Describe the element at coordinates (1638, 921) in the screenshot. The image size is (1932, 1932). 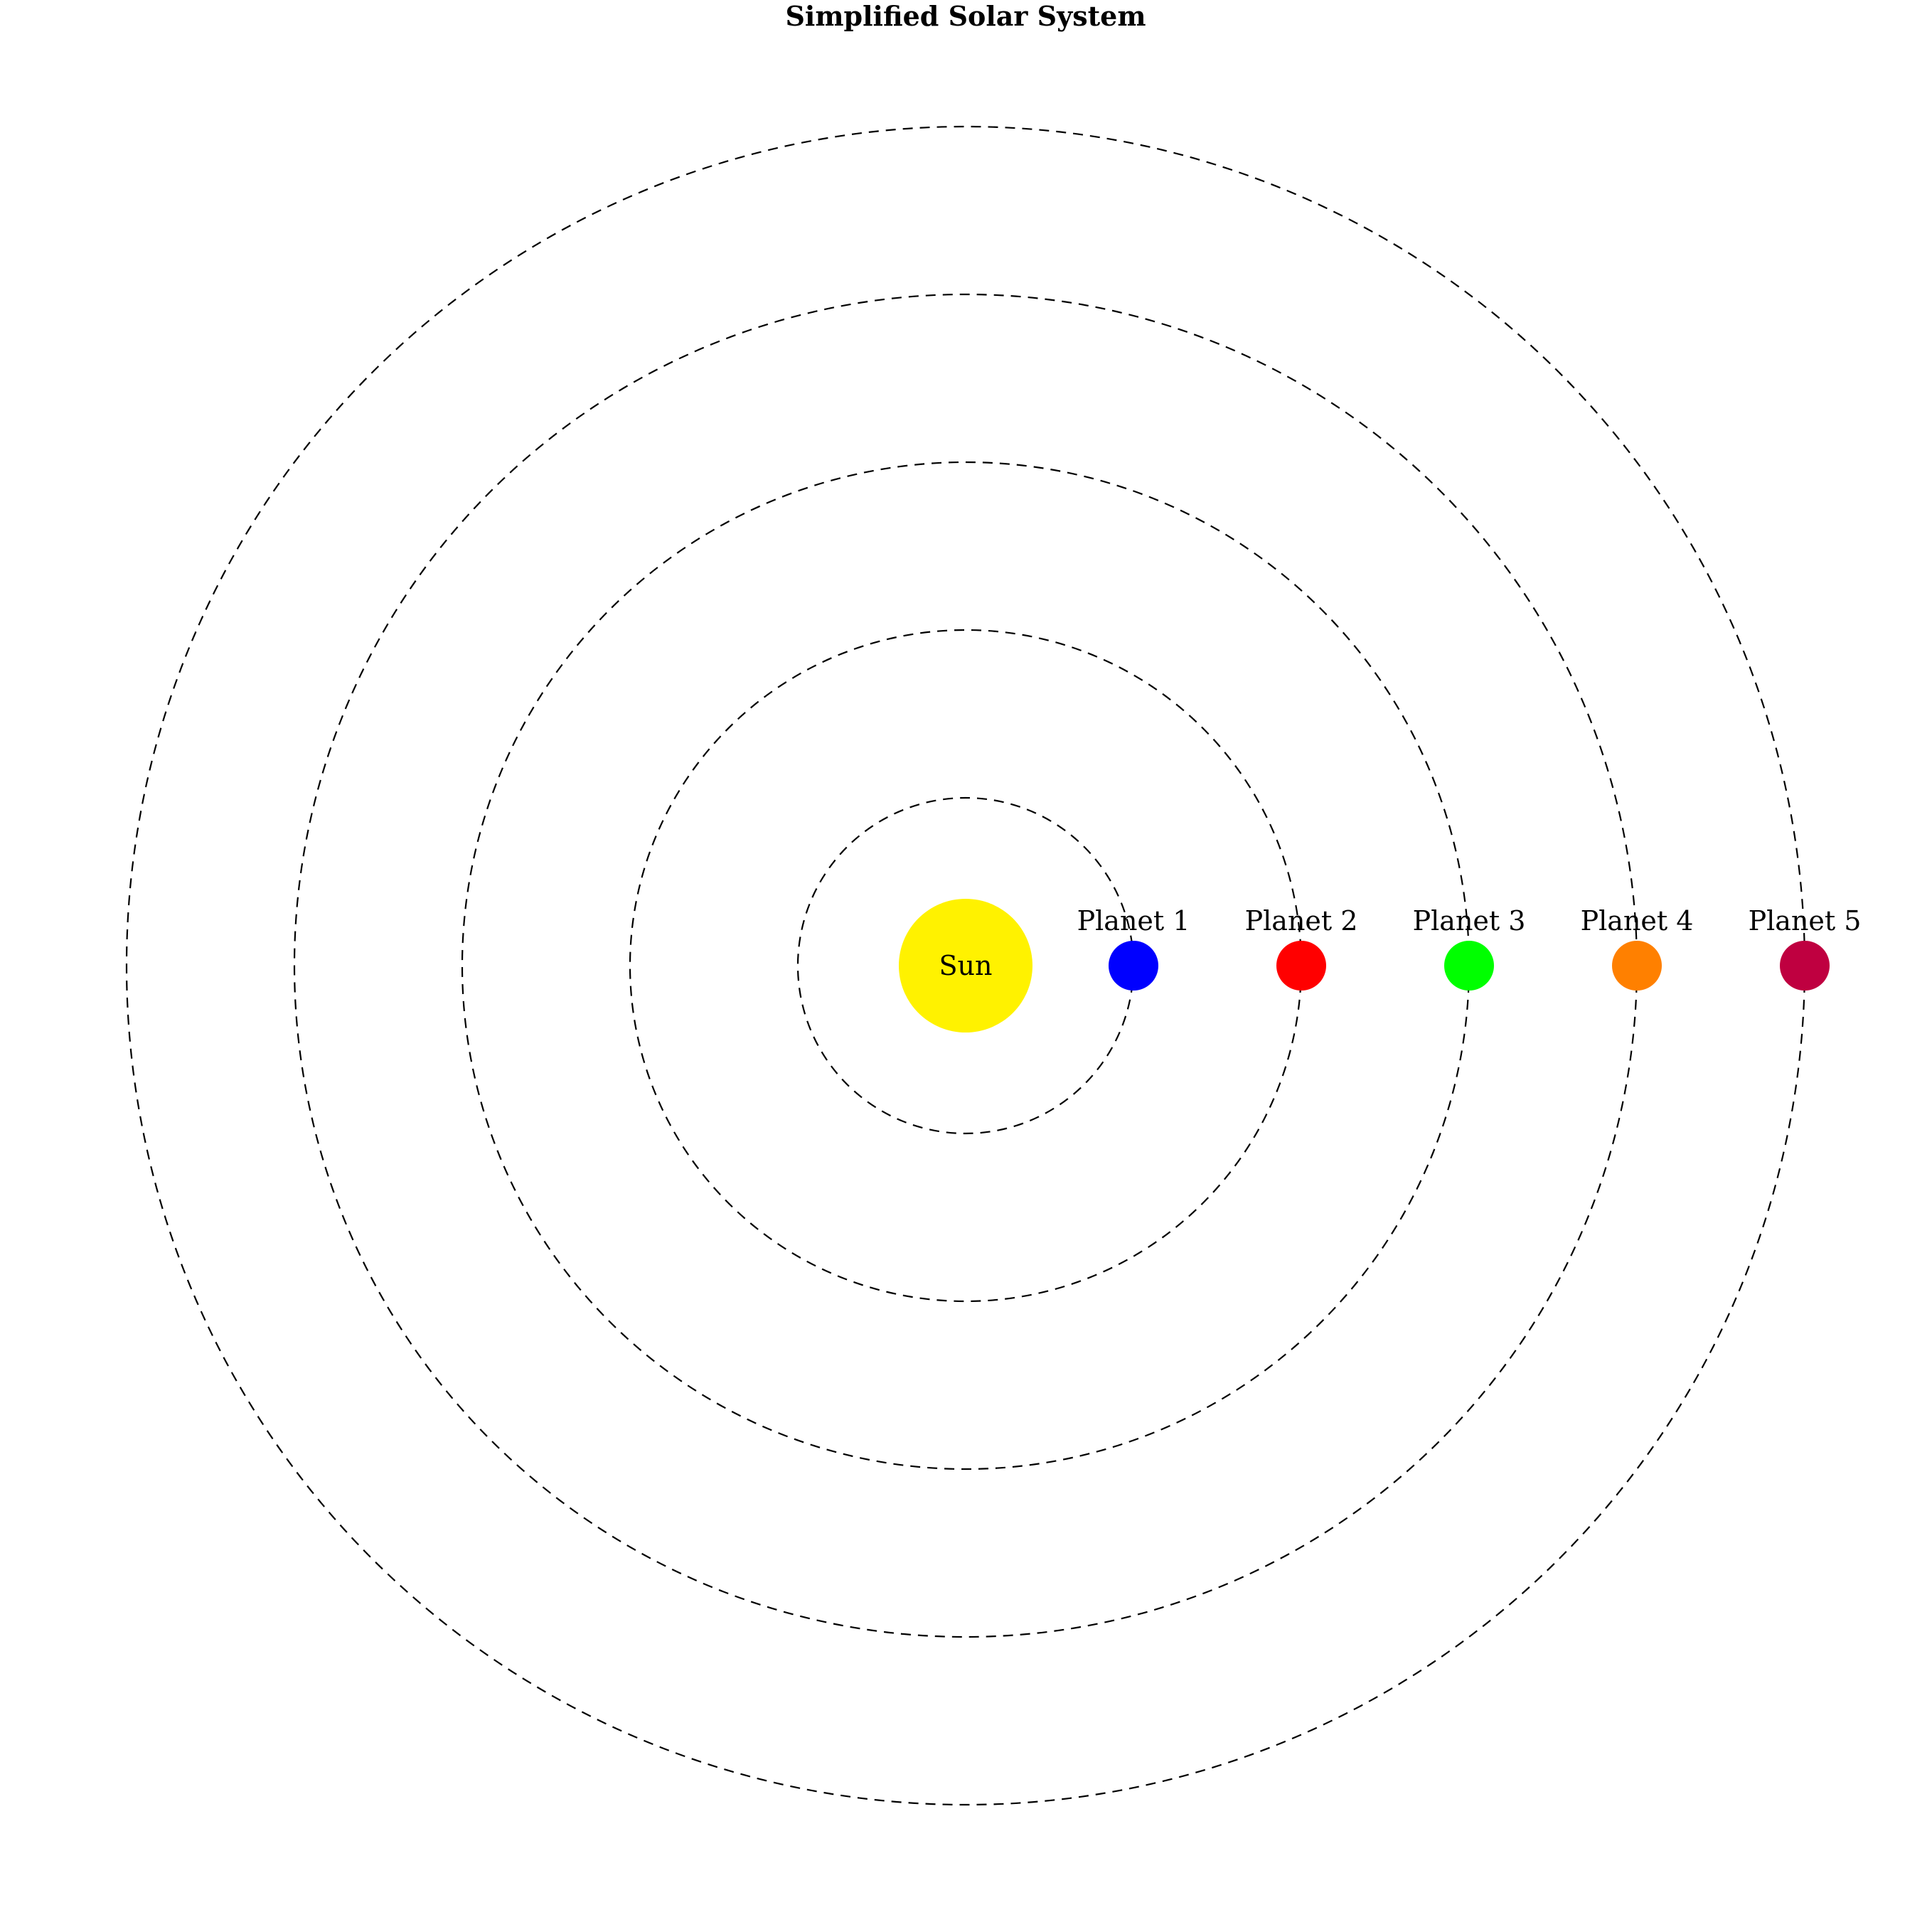
I see `planet-4-label: Planet 4` at that location.